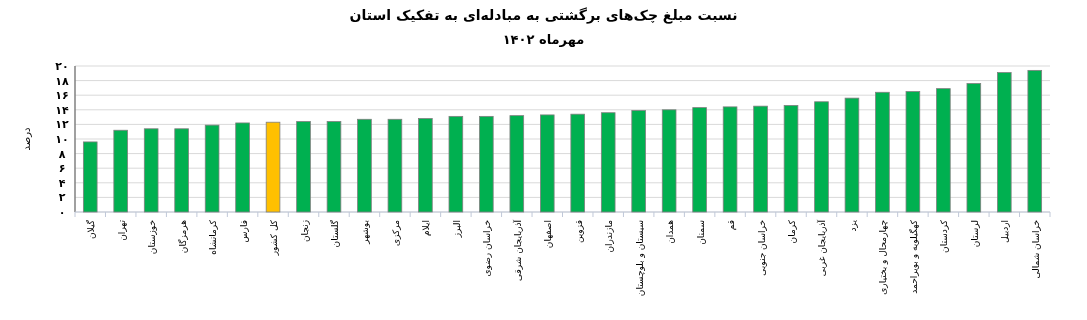  Describe the element at coordinates (62, 198) in the screenshot. I see `y-tick-label: ۲` at that location.